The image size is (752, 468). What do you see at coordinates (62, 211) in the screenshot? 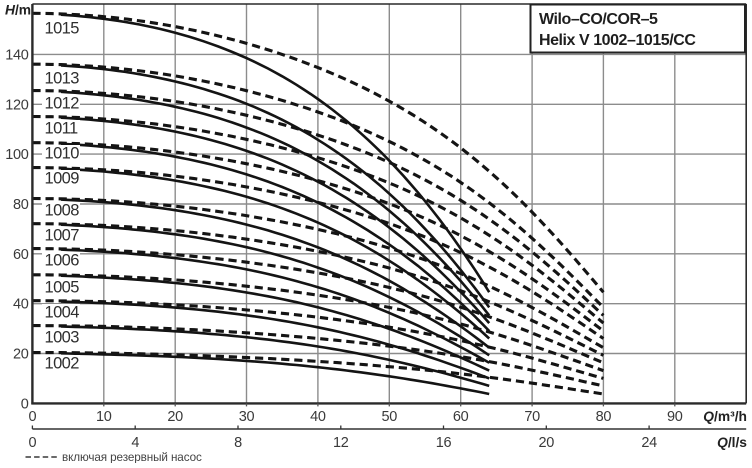
I see `svg-text: 1008` at bounding box center [62, 211].